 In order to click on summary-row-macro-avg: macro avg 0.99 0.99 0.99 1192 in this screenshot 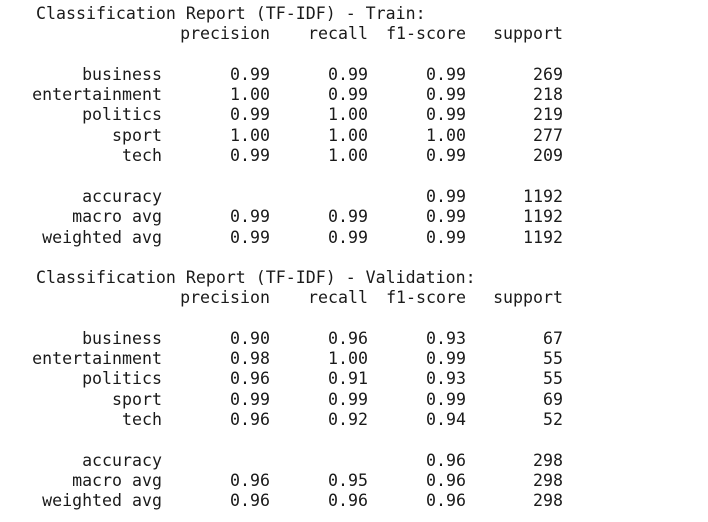, I will do `click(354, 217)`.